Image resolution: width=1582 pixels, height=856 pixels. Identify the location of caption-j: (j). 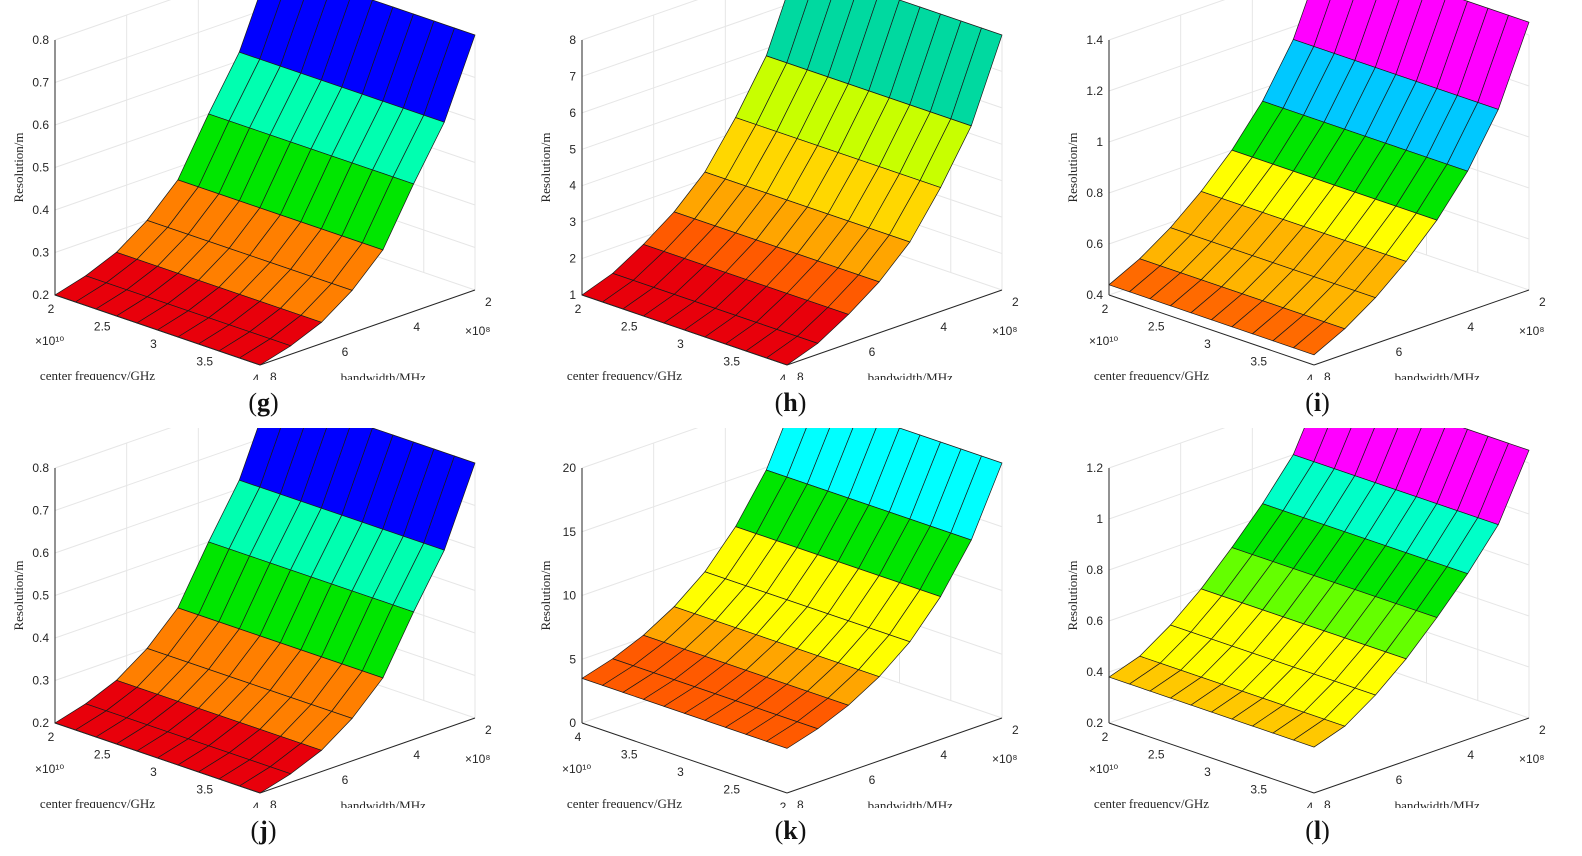
(263, 830).